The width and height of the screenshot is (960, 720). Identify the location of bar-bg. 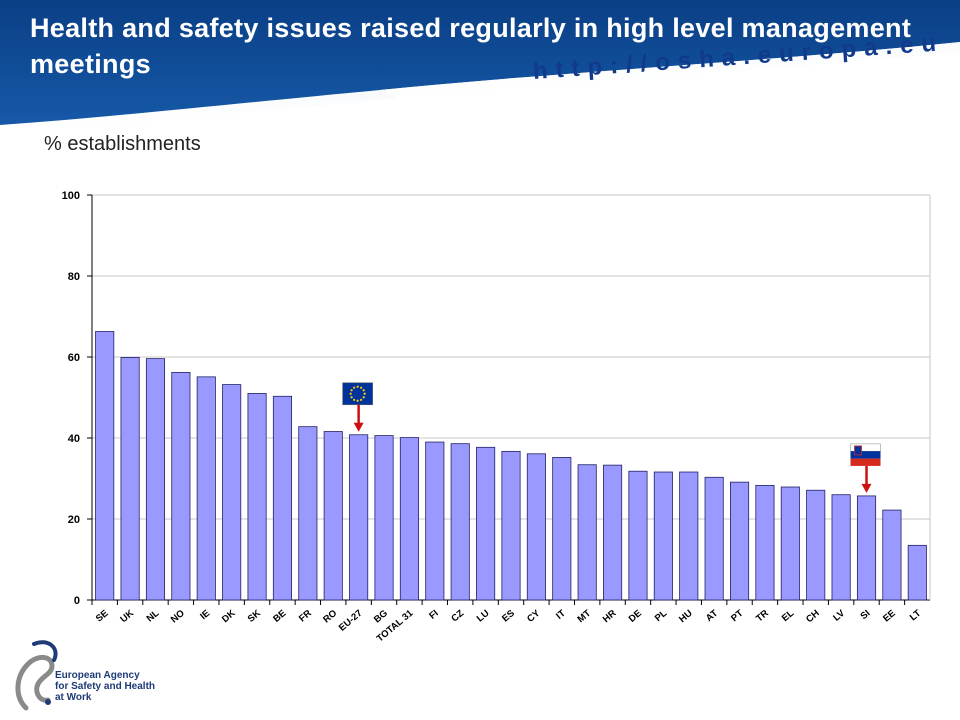
(384, 518).